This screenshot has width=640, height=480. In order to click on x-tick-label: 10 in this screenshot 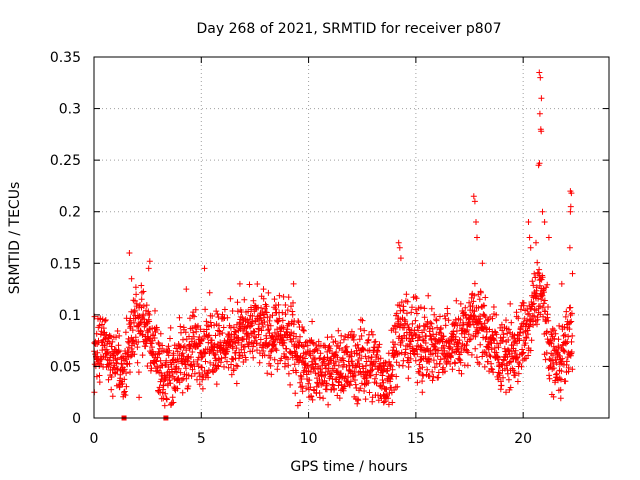, I will do `click(309, 439)`.